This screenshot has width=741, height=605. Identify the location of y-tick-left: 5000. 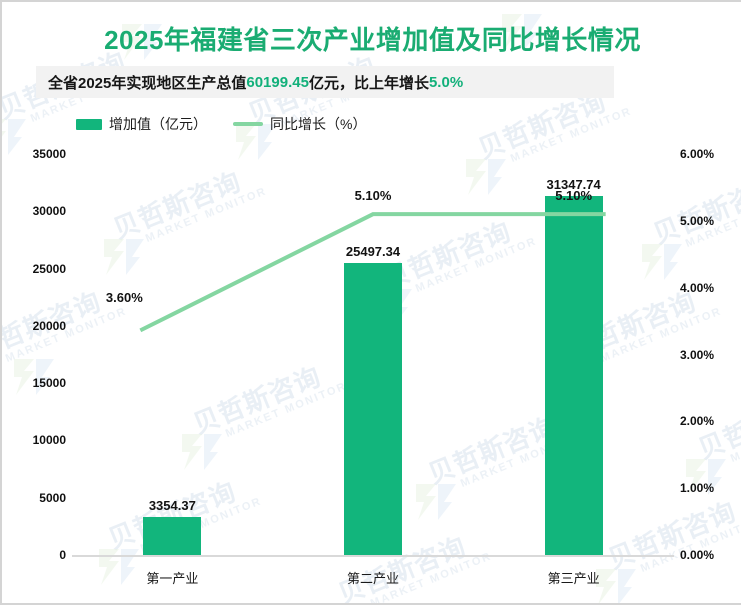
(52, 497).